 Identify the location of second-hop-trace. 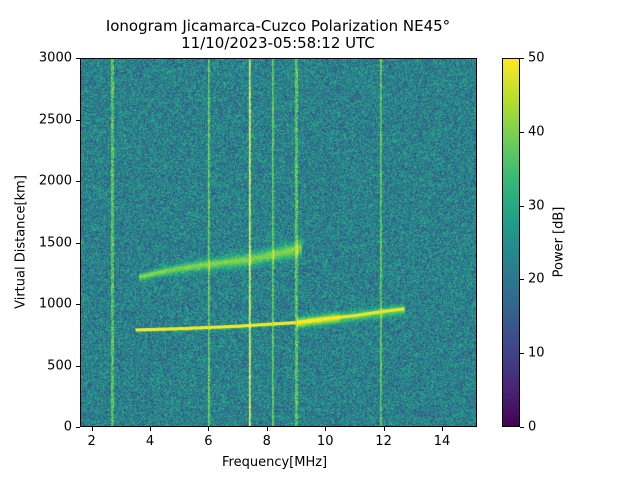
(220, 262).